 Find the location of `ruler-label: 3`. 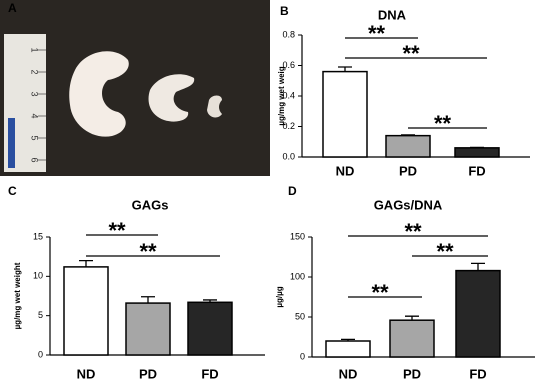

ruler-label: 3 is located at coordinates (35, 93).